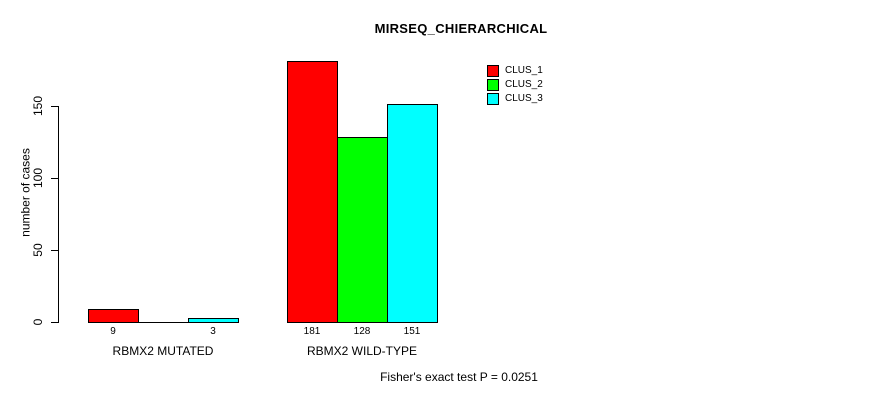 This screenshot has height=400, width=890. I want to click on bar-value-label: 9, so click(113, 331).